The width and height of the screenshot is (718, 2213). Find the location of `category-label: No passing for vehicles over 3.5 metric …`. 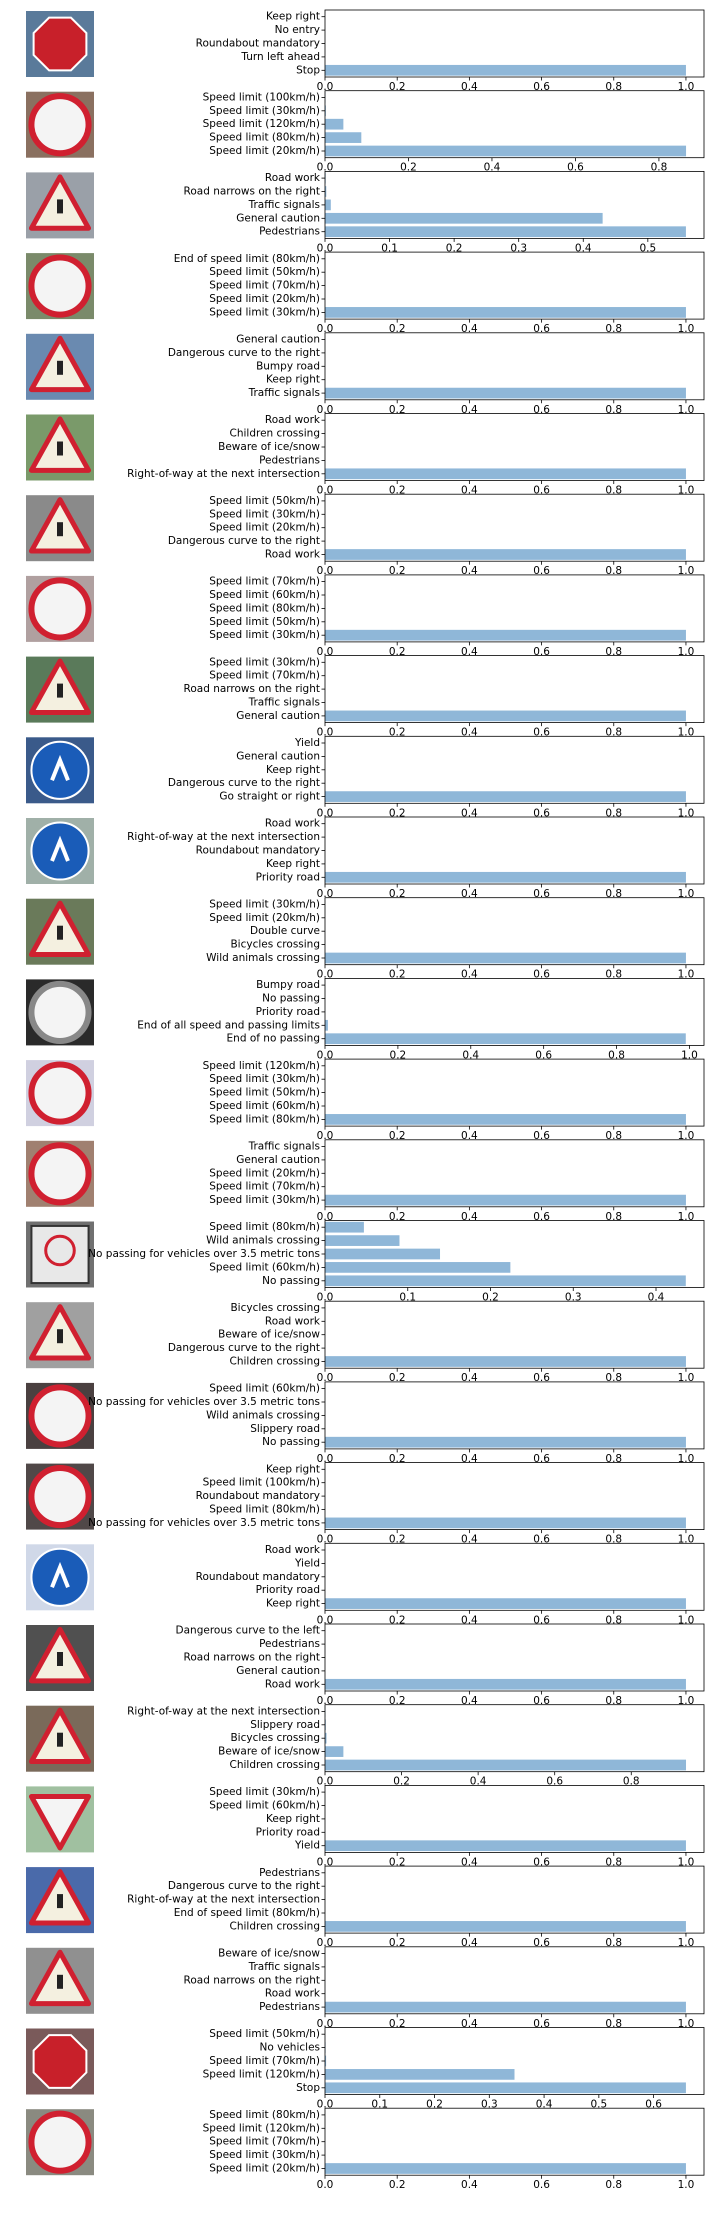

category-label: No passing for vehicles over 3.5 metric … is located at coordinates (204, 1254).